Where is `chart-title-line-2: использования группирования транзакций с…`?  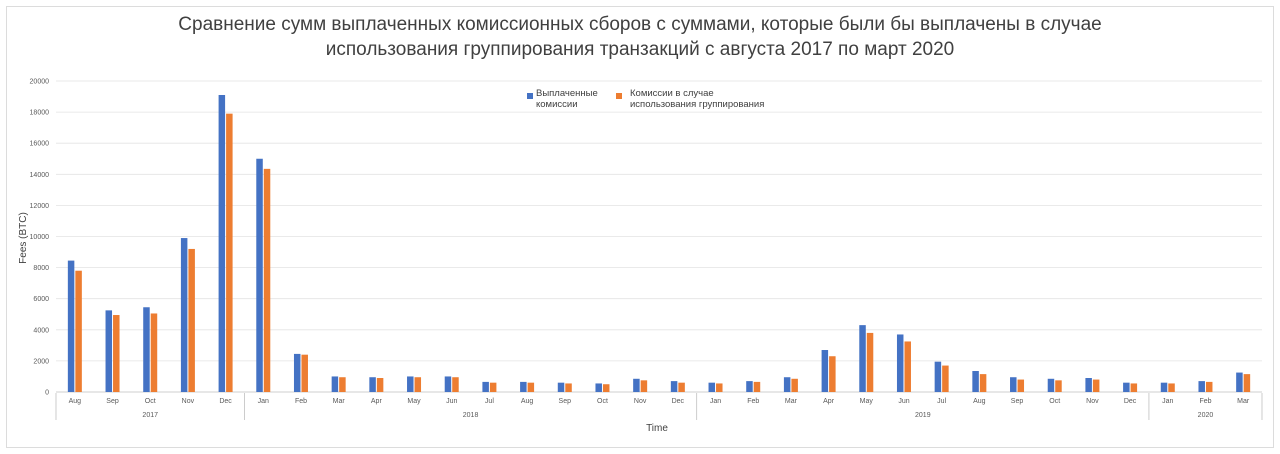 chart-title-line-2: использования группирования транзакций с… is located at coordinates (640, 49).